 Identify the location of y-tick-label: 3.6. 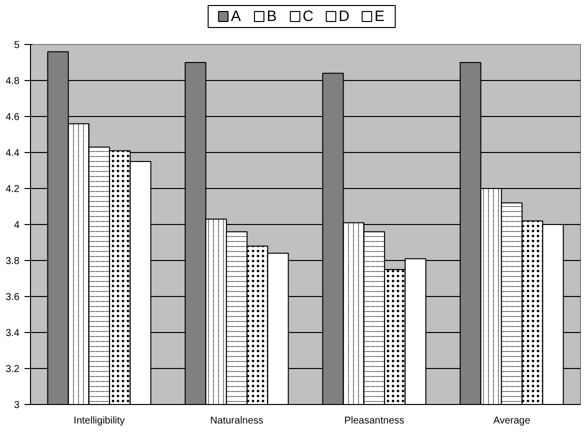
(13, 297).